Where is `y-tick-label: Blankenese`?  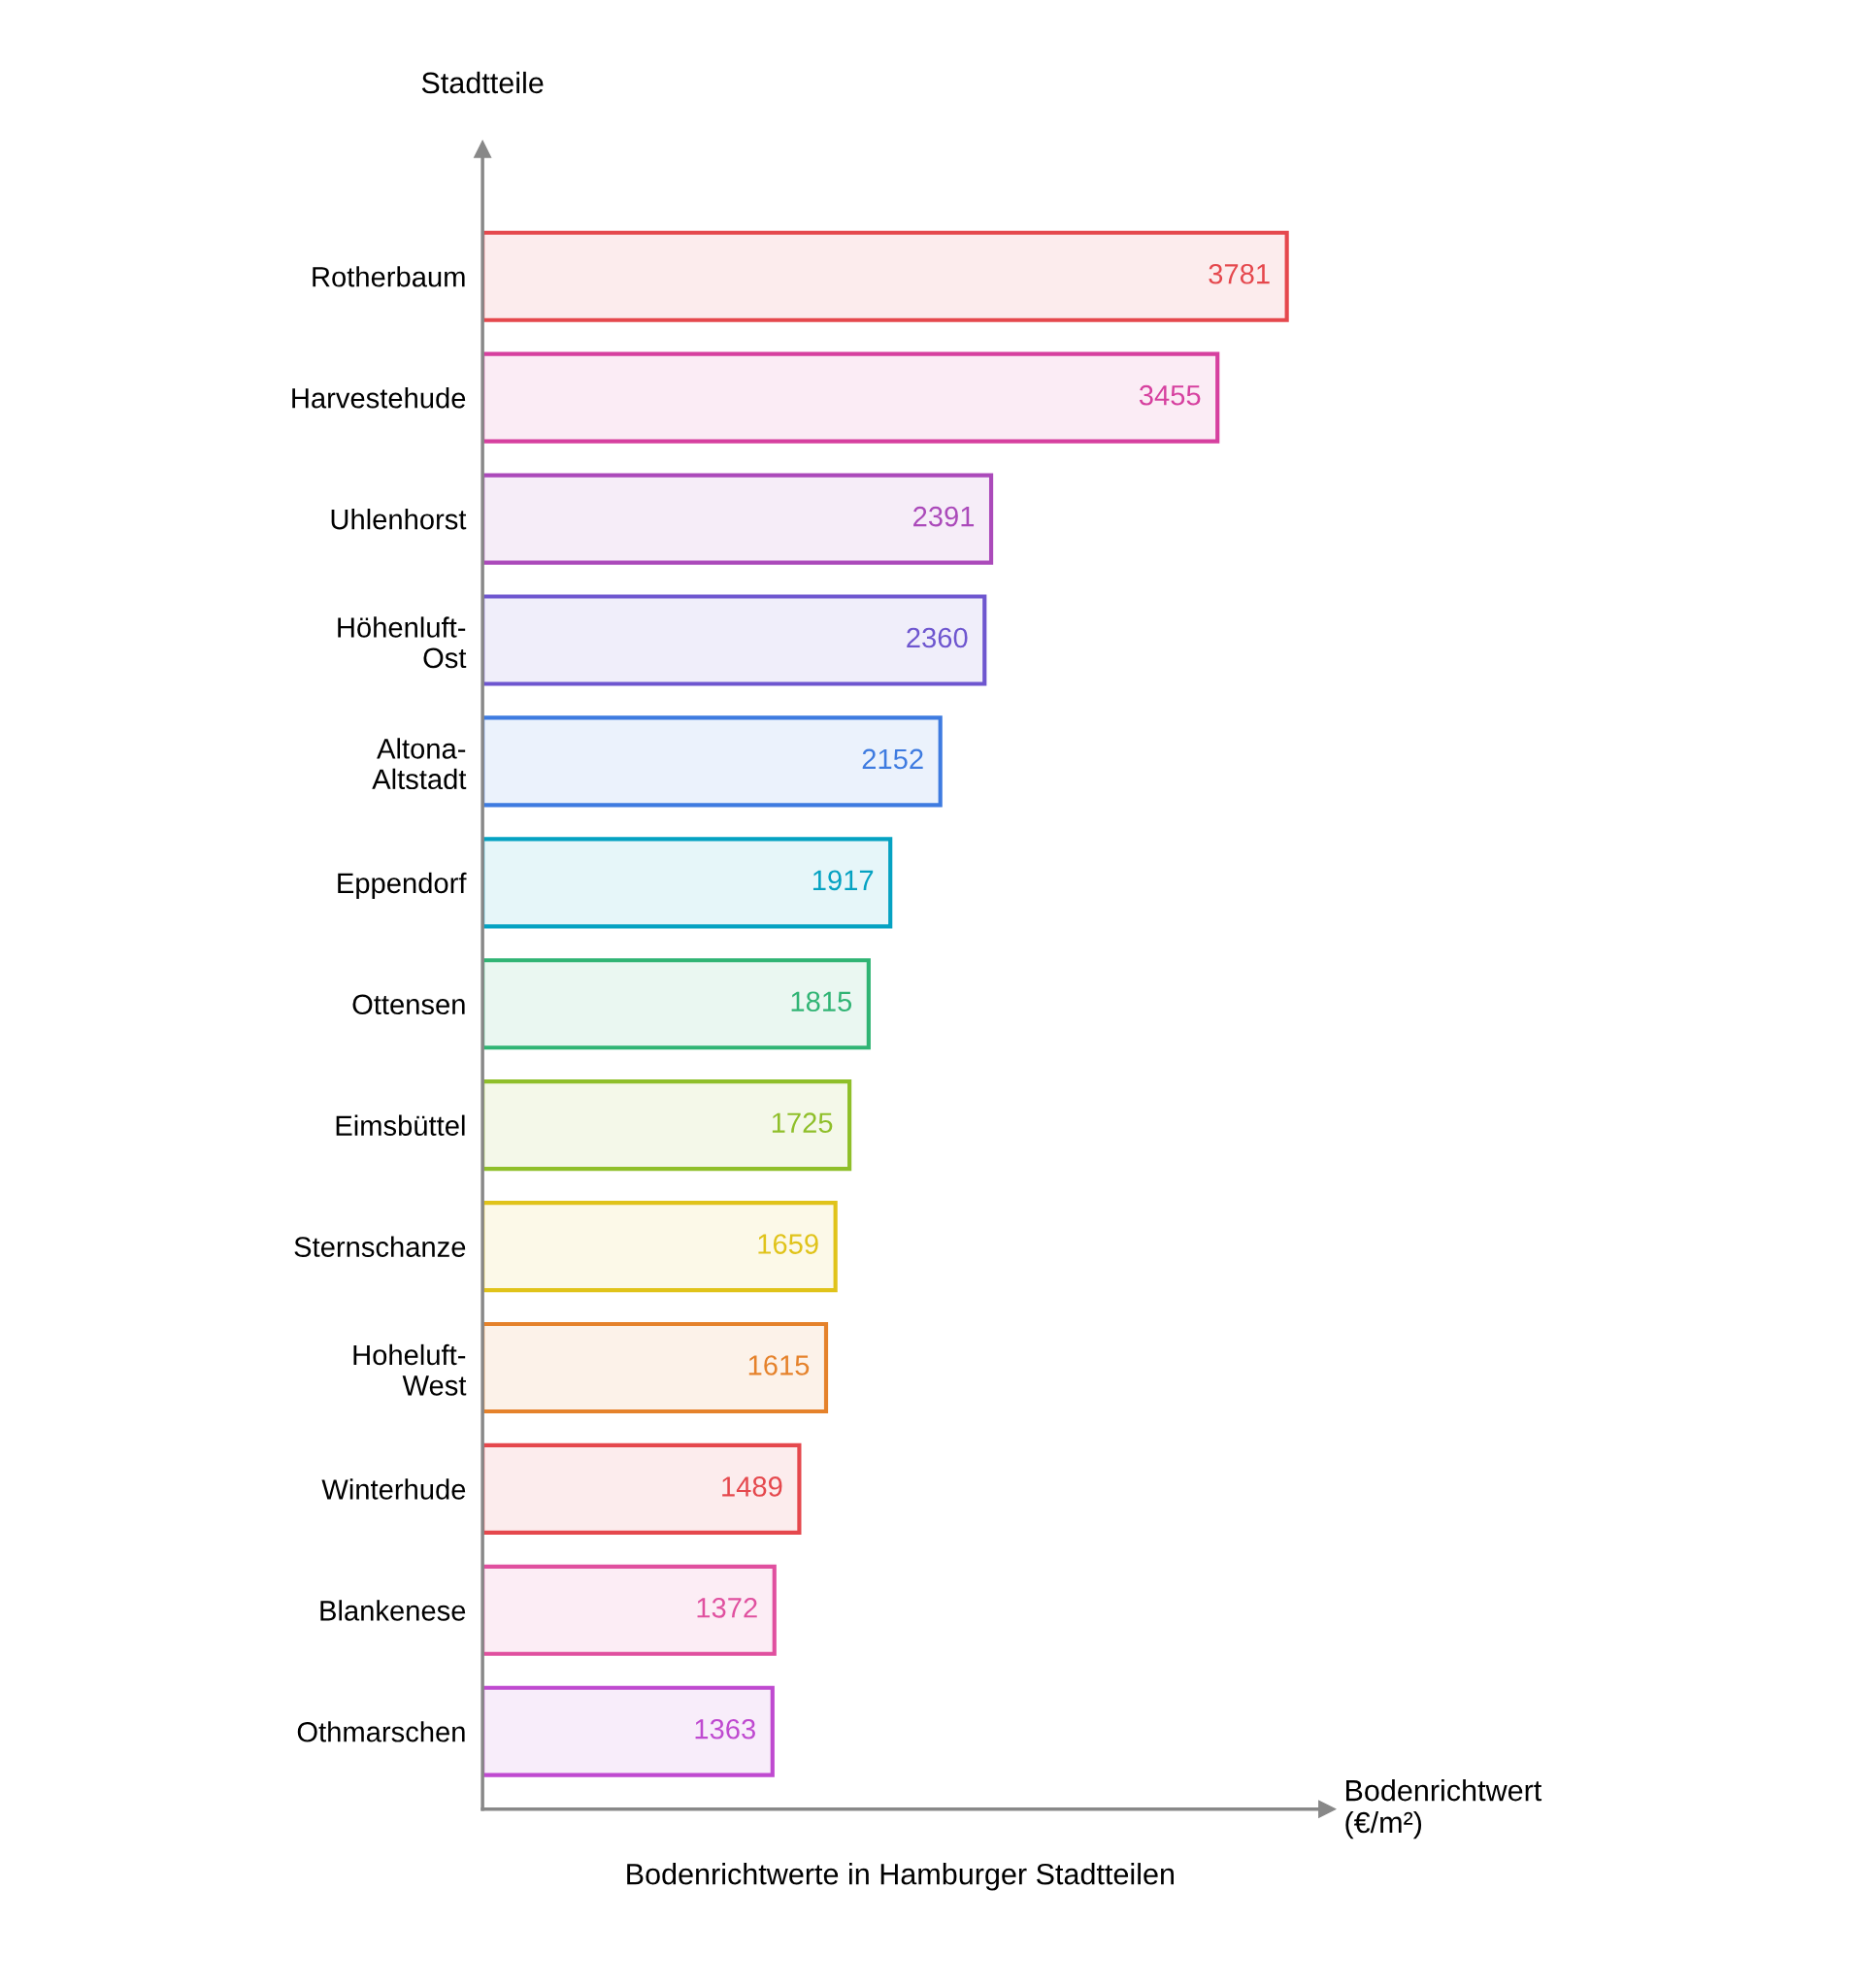 y-tick-label: Blankenese is located at coordinates (393, 1611).